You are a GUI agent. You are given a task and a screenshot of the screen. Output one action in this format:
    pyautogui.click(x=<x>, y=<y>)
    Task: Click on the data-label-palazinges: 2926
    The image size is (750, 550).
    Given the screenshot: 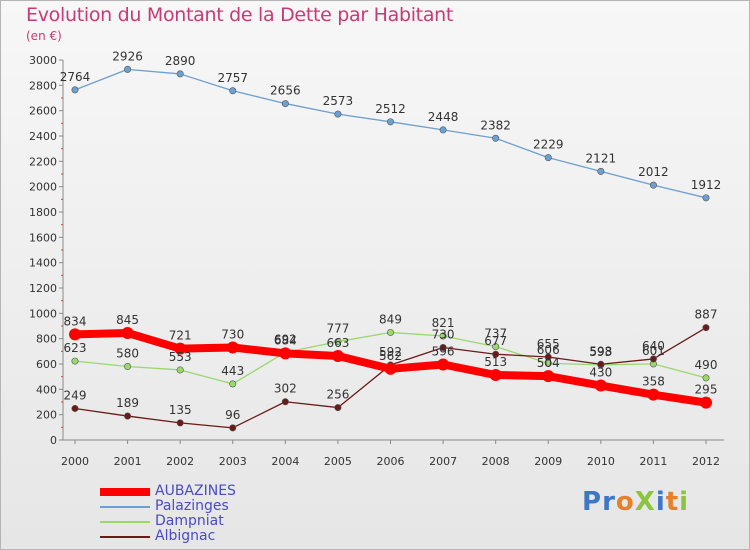 What is the action you would take?
    pyautogui.click(x=127, y=56)
    